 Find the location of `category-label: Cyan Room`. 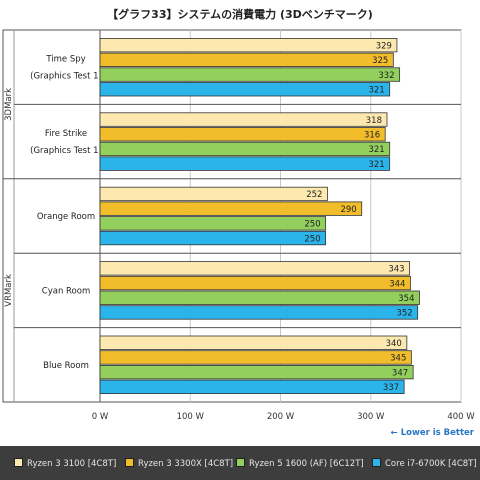

category-label: Cyan Room is located at coordinates (66, 291).